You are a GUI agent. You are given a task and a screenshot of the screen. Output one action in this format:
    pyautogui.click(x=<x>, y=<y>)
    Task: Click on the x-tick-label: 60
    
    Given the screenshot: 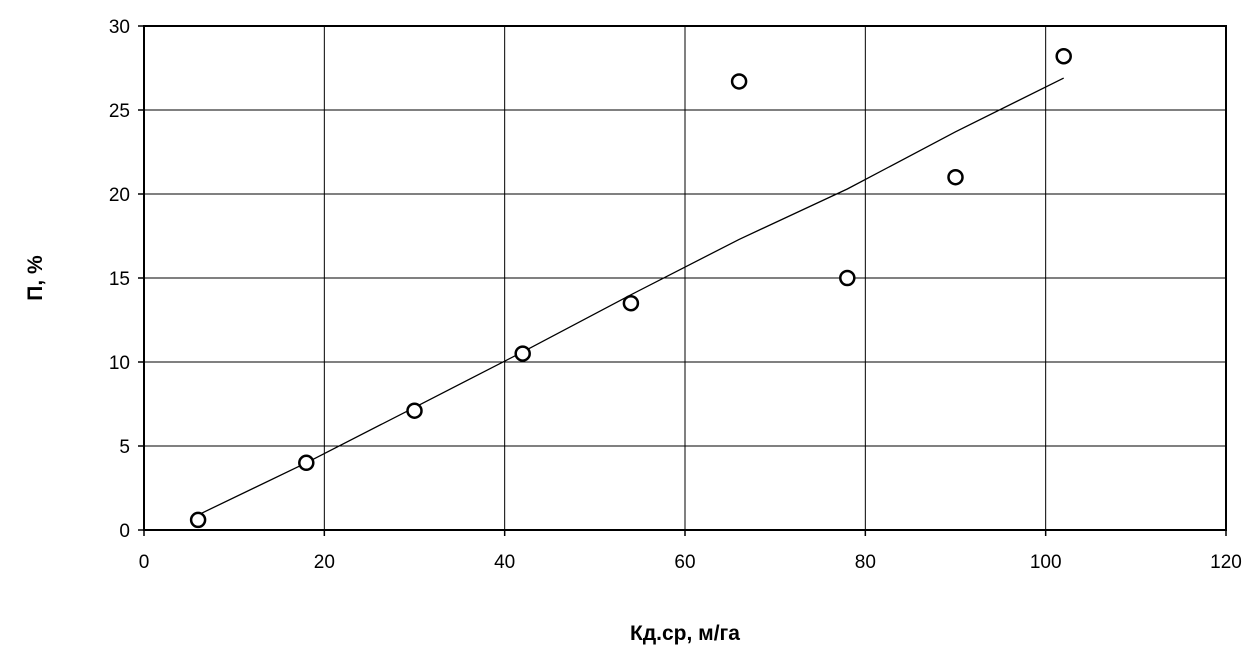 What is the action you would take?
    pyautogui.click(x=684, y=562)
    